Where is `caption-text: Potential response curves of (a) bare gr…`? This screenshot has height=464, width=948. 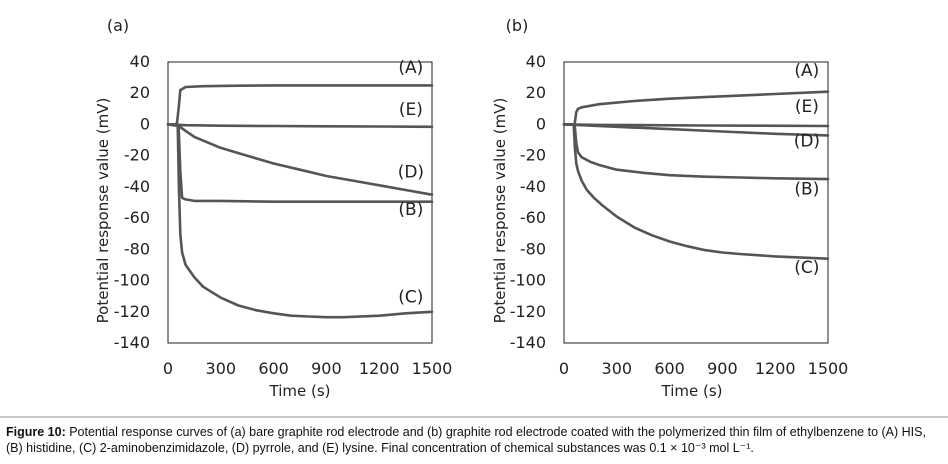
caption-text: Potential response curves of (a) bare gr… is located at coordinates (466, 440).